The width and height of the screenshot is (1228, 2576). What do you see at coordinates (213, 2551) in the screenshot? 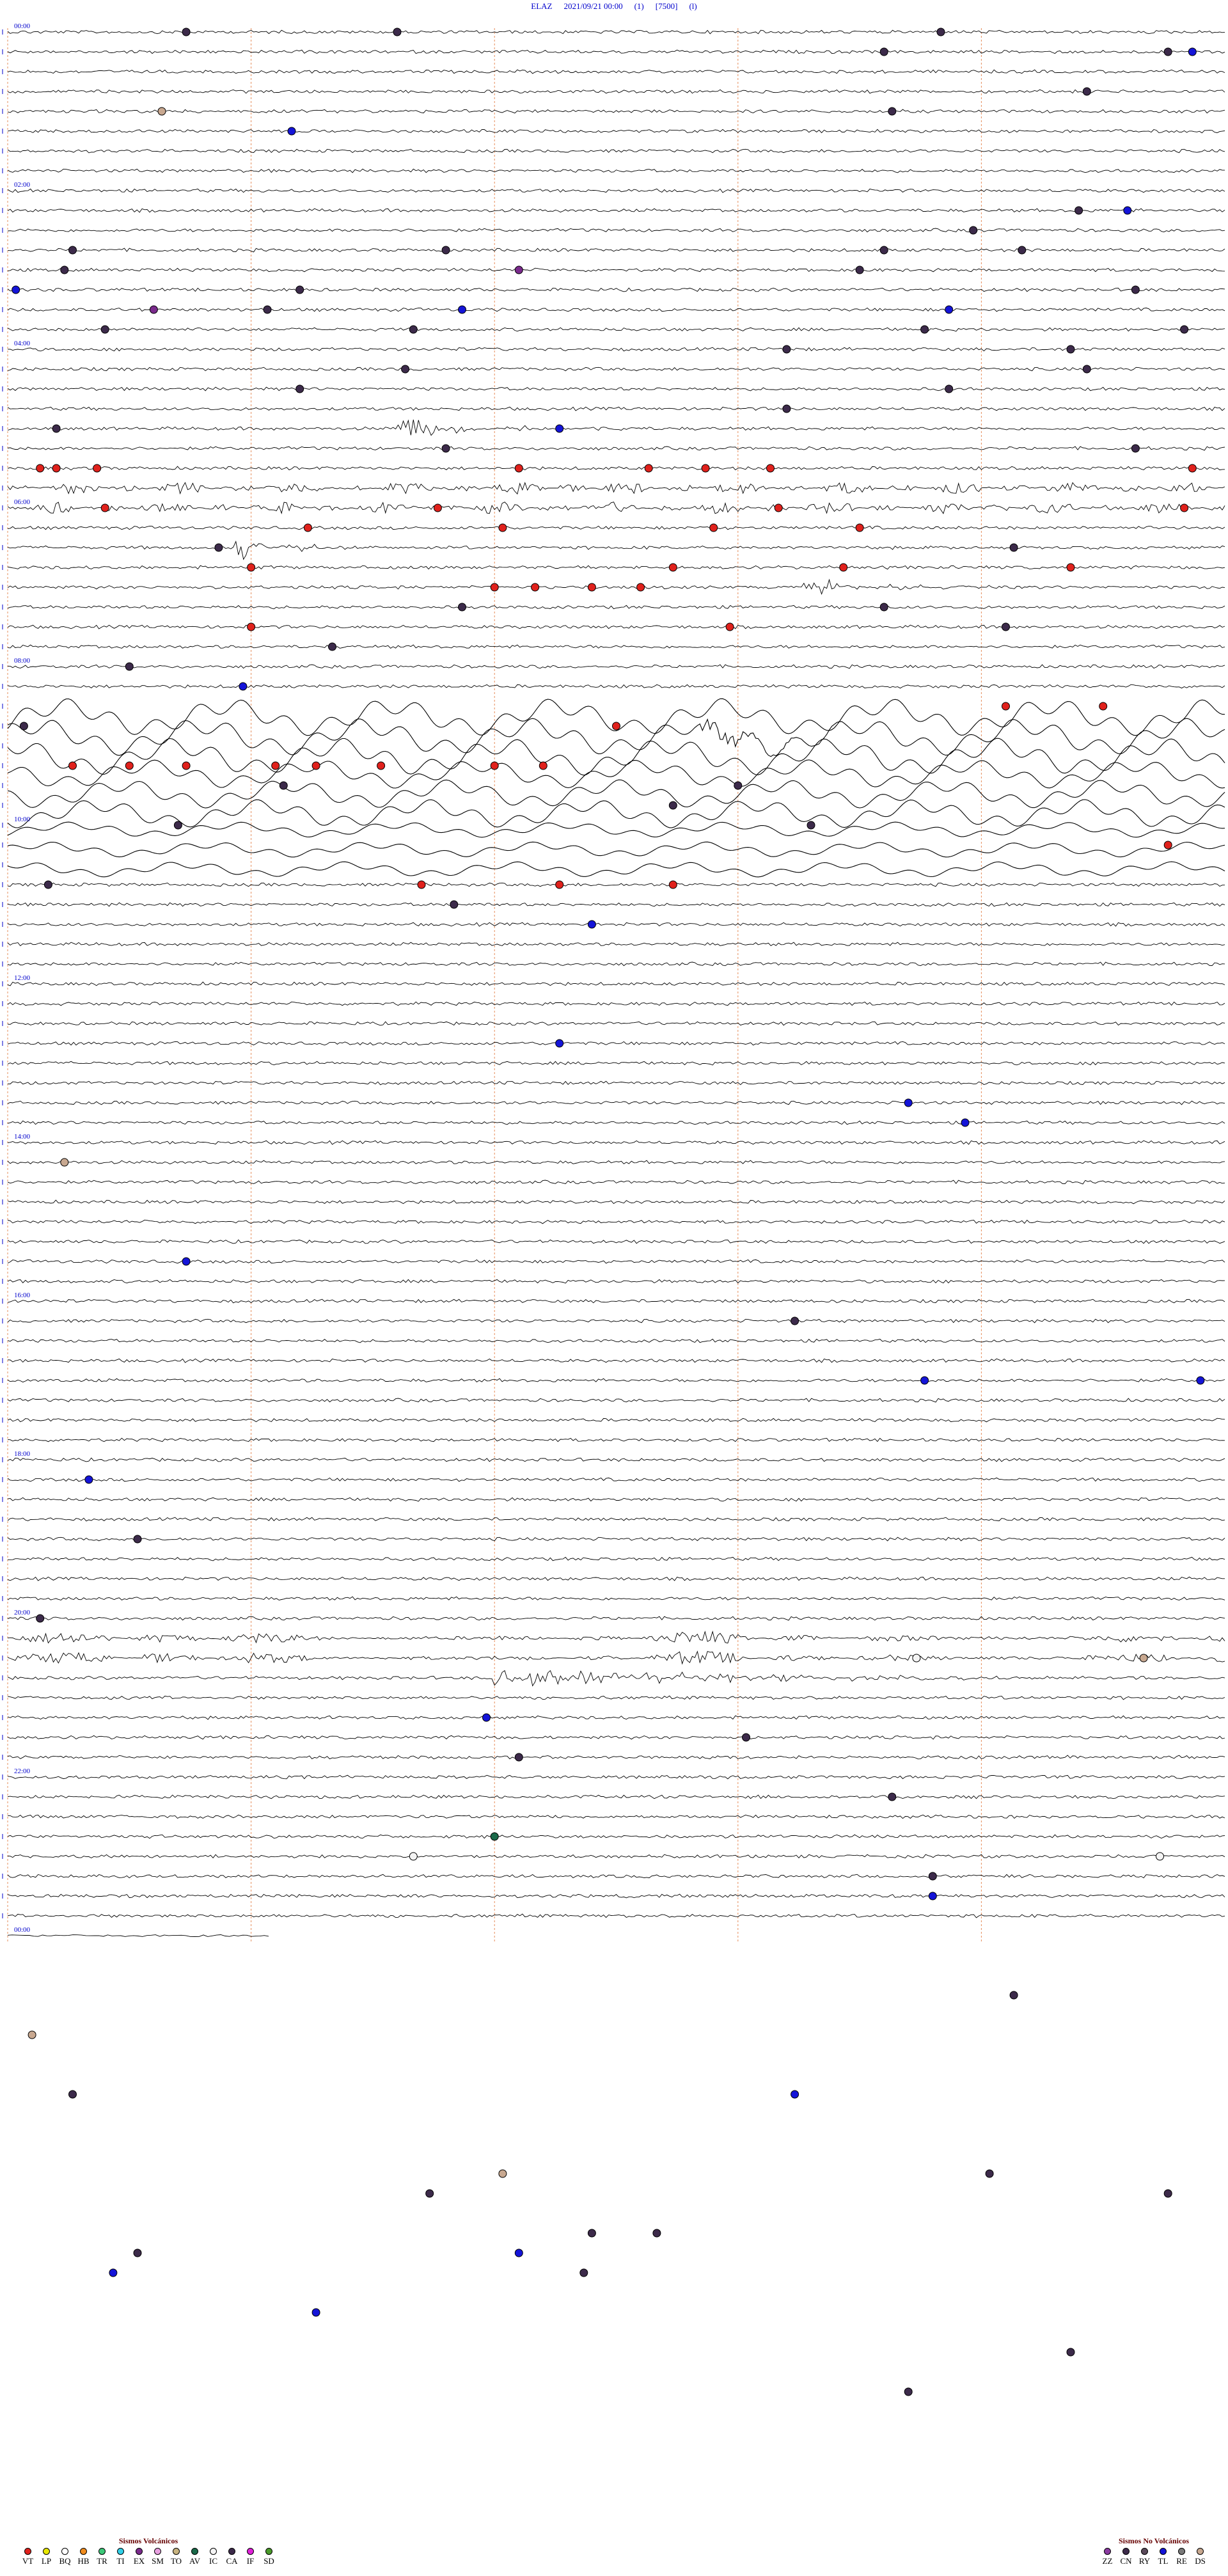
I see `ic-swatch-icon` at bounding box center [213, 2551].